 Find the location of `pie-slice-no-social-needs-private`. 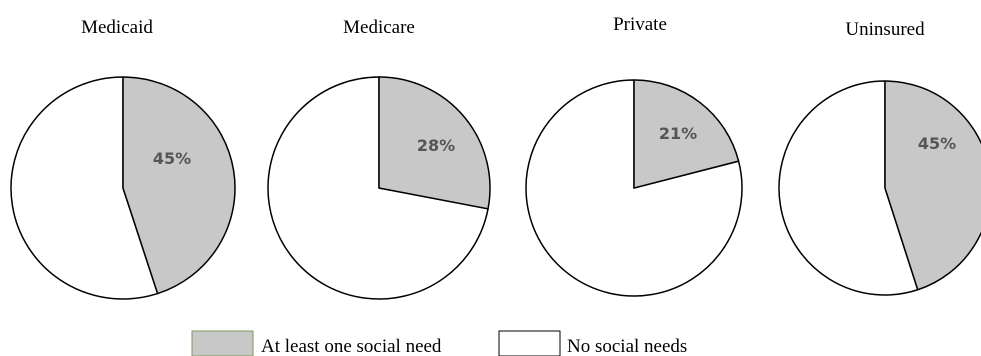

pie-slice-no-social-needs-private is located at coordinates (634, 188).